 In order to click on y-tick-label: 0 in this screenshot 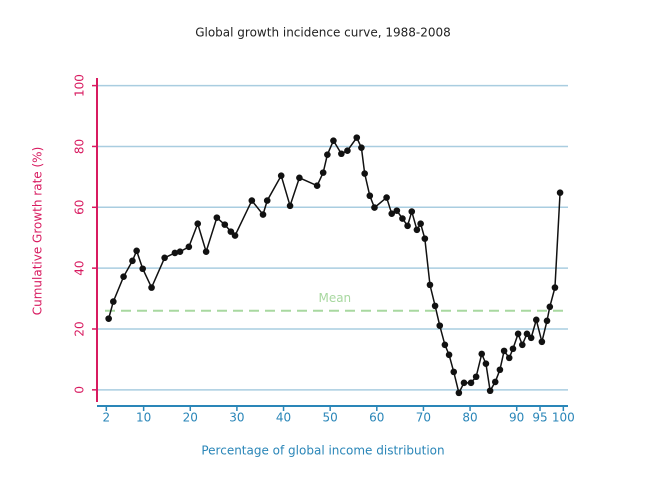, I will do `click(80, 390)`.